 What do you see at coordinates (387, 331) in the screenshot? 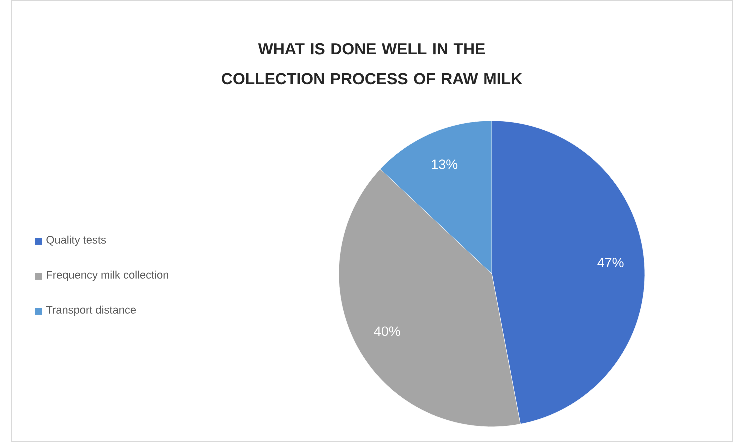
I see `data-label: 40%` at bounding box center [387, 331].